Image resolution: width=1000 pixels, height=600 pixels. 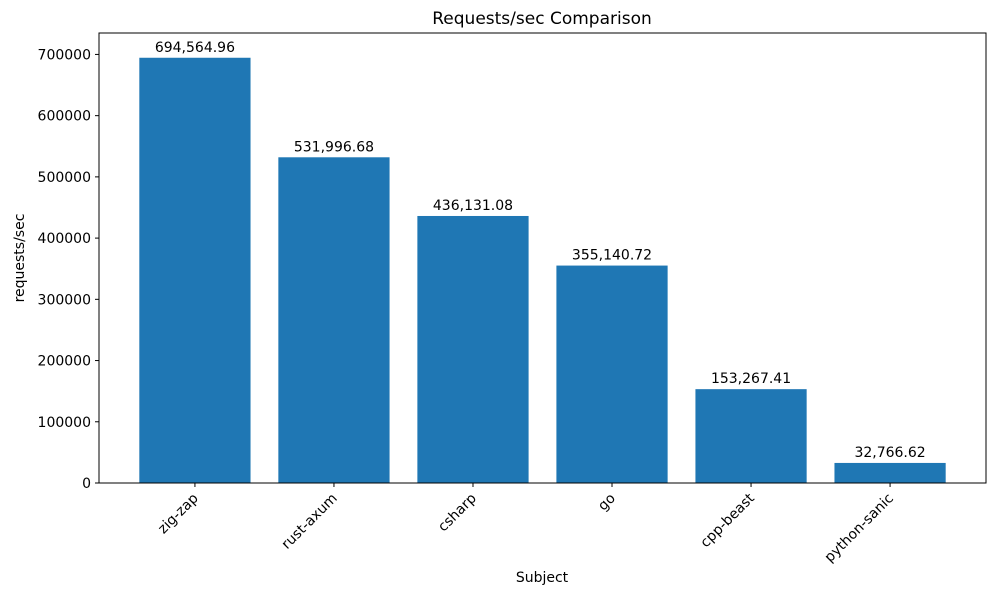 What do you see at coordinates (20, 258) in the screenshot?
I see `y-axis-label: requests/sec` at bounding box center [20, 258].